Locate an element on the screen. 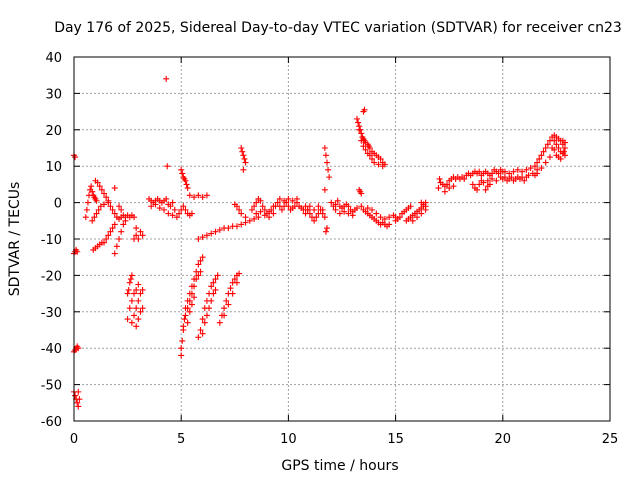  y-tick-label: 10 is located at coordinates (53, 167).